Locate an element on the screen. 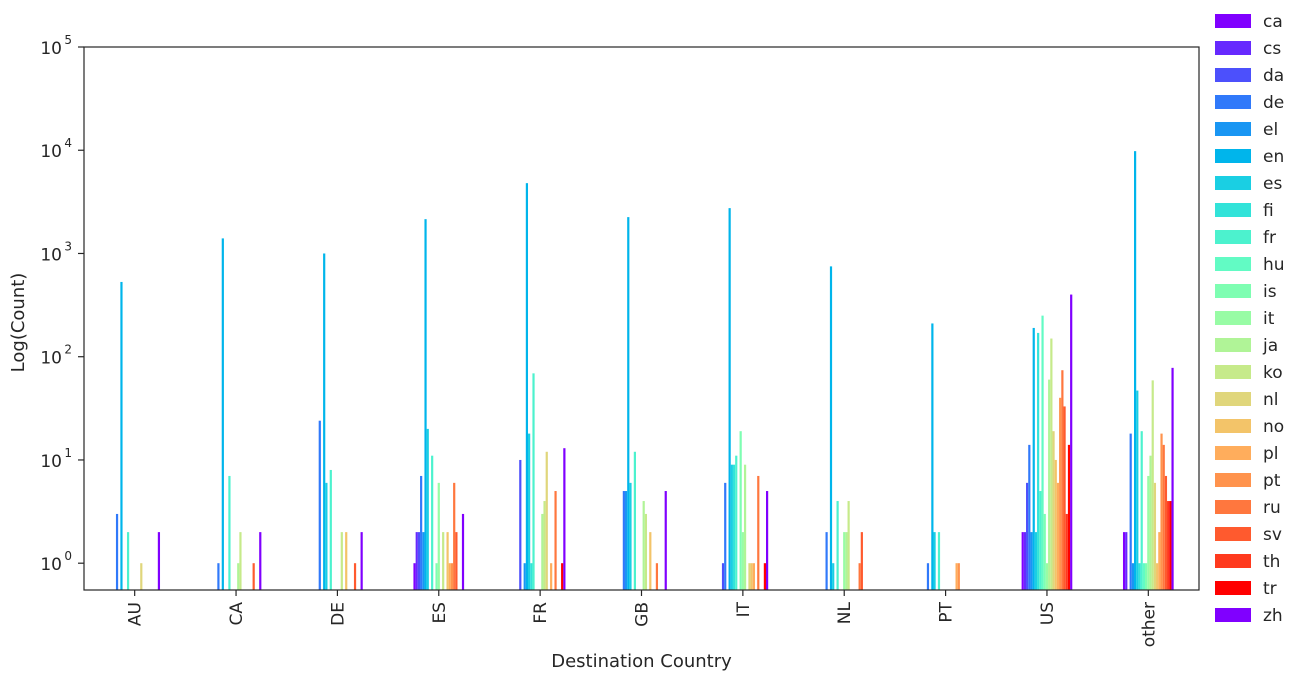 The width and height of the screenshot is (1300, 678). bar-fr-CA is located at coordinates (229, 532).